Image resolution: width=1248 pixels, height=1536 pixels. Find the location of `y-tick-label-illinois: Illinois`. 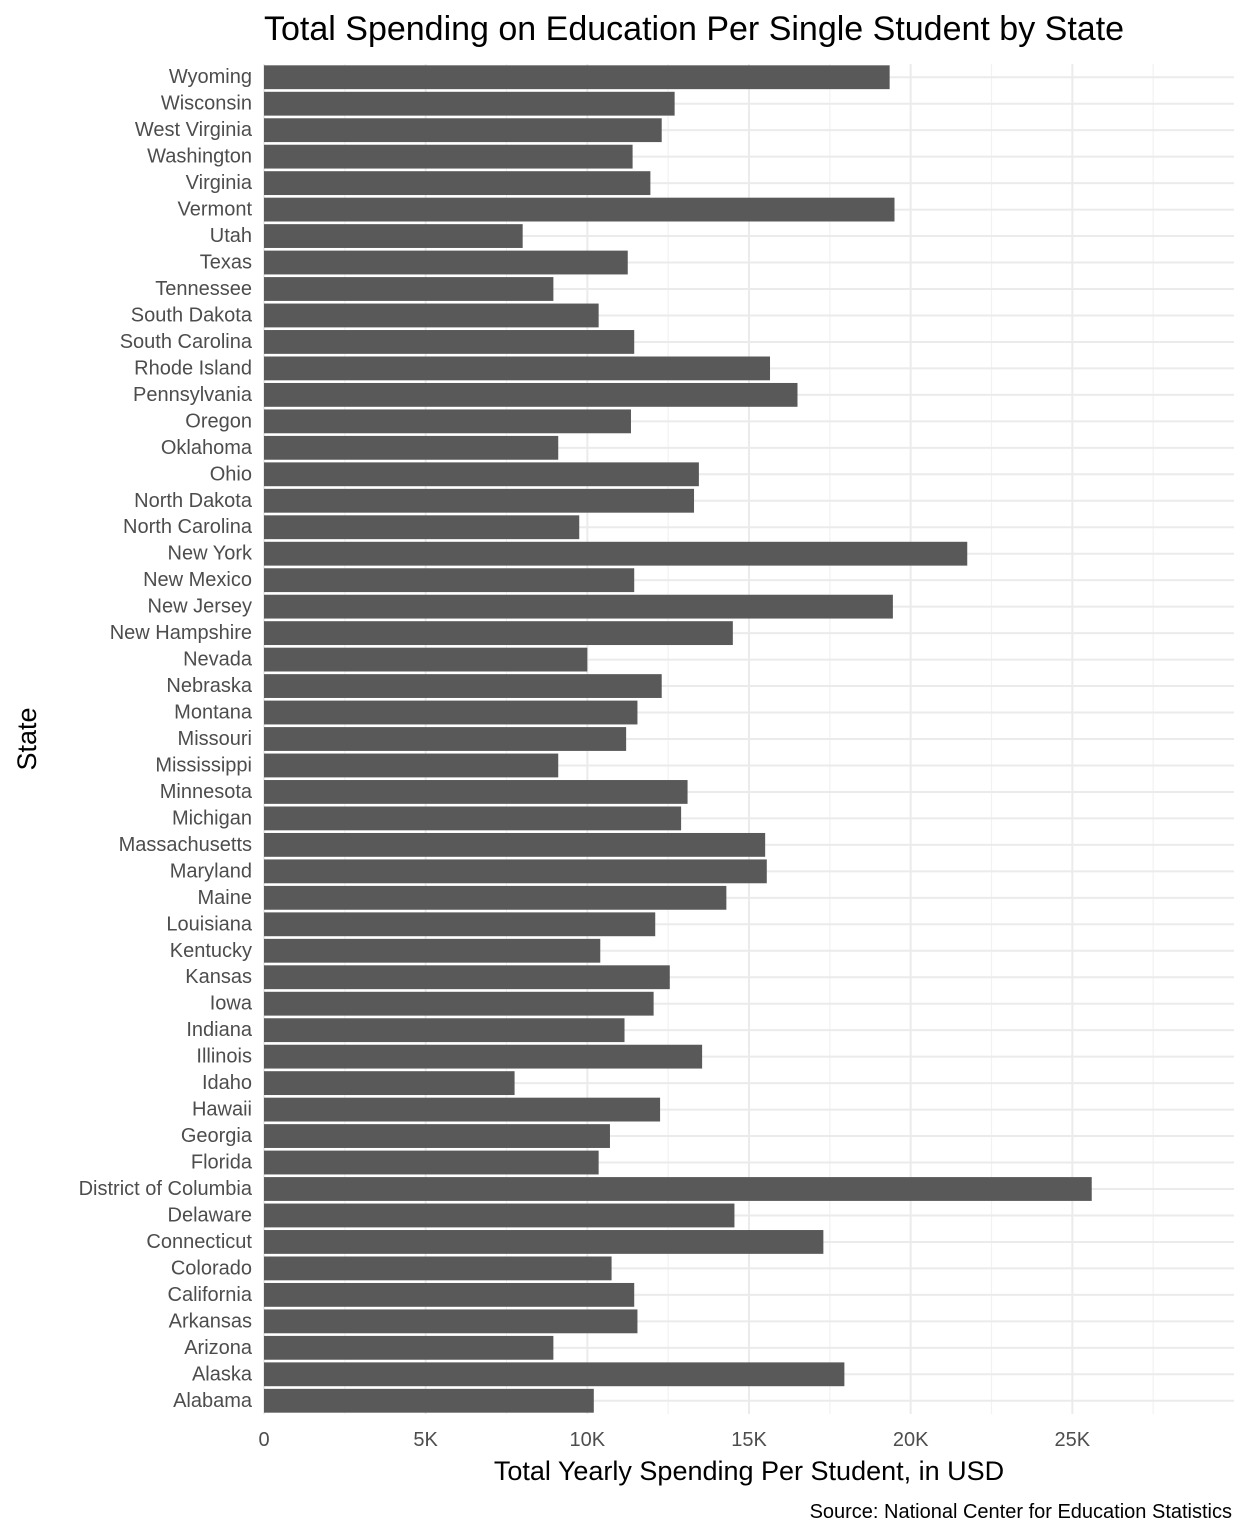

y-tick-label-illinois: Illinois is located at coordinates (224, 1057).